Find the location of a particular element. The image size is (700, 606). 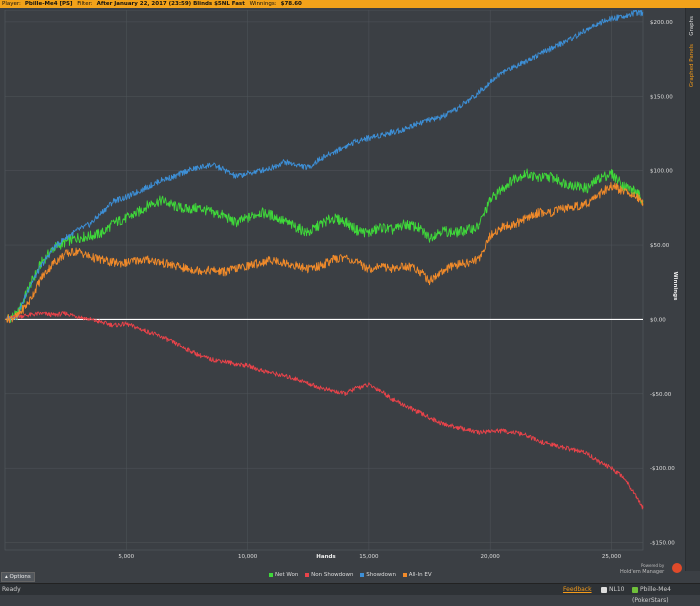

powered-by-text: Powered by is located at coordinates (653, 565).